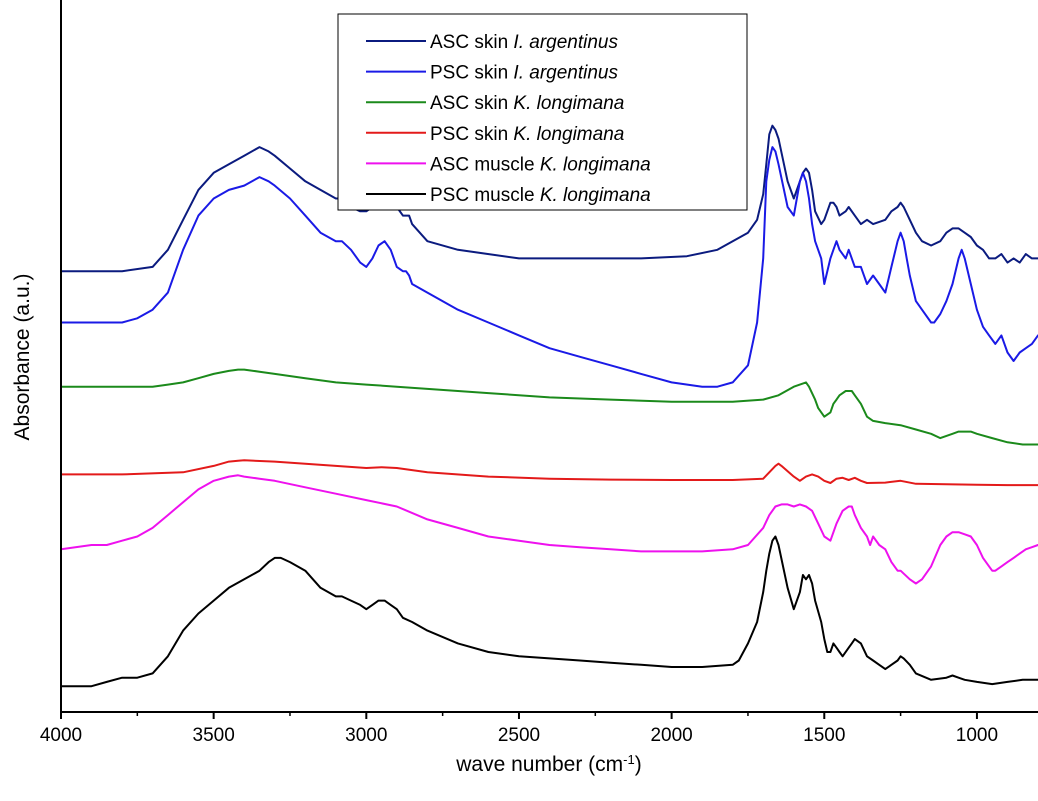  I want to click on x-axis-title-suffix: ), so click(638, 764).